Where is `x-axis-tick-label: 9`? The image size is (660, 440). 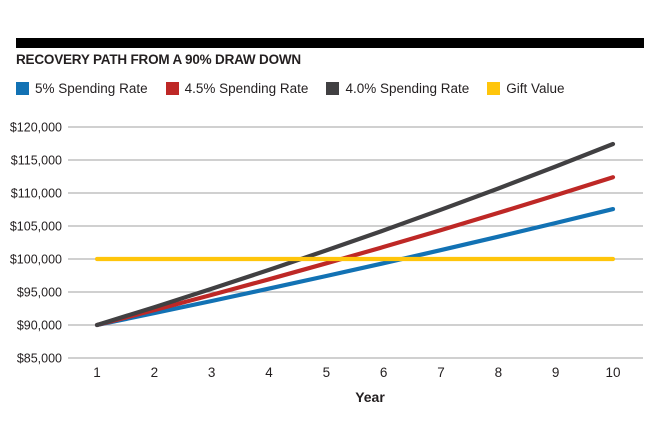 x-axis-tick-label: 9 is located at coordinates (556, 372).